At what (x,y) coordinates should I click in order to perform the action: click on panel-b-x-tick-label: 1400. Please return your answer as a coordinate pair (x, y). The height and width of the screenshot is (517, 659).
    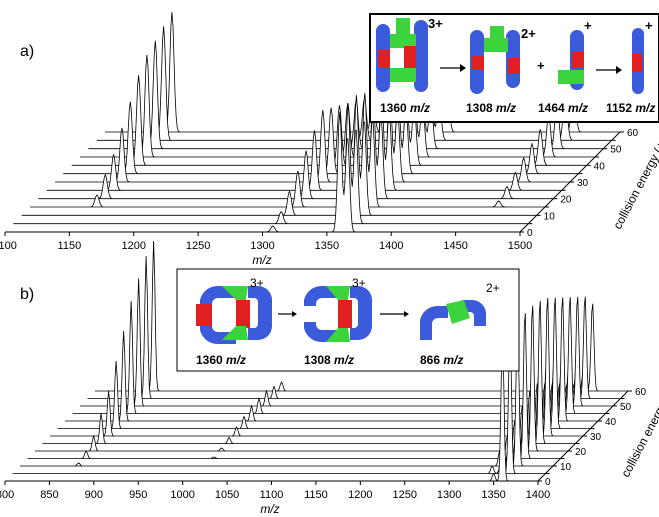
    Looking at the image, I should click on (538, 495).